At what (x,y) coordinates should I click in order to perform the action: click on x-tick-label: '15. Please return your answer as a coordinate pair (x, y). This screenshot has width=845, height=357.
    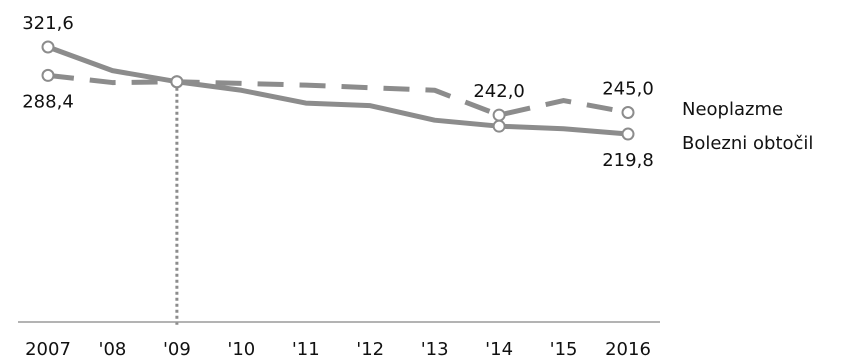
    Looking at the image, I should click on (564, 348).